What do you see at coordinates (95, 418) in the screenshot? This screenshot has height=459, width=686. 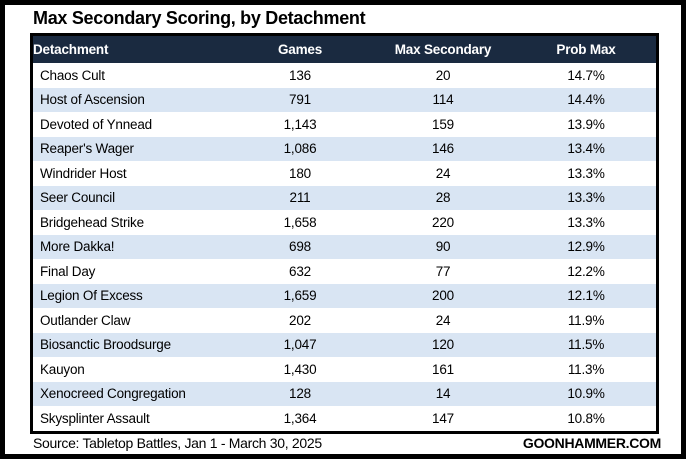 I see `detachment-cell: Skysplinter Assault` at bounding box center [95, 418].